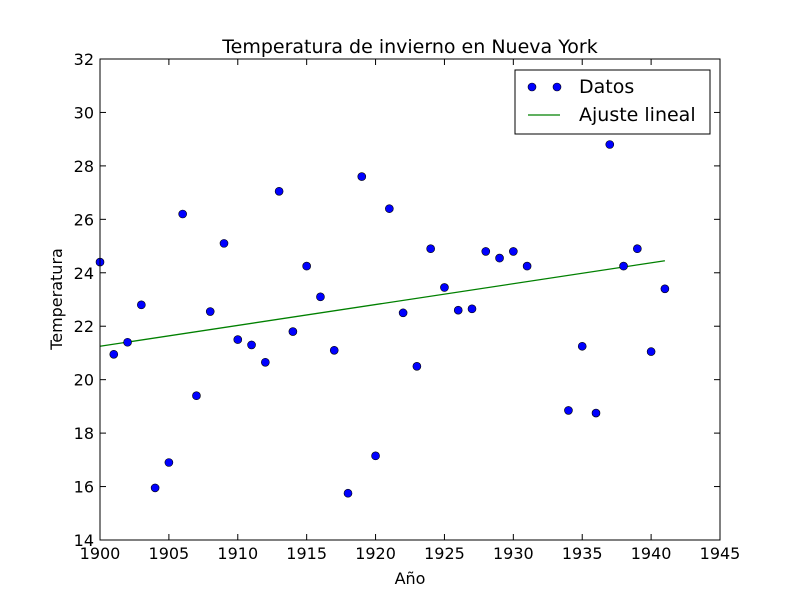  I want to click on y-tick-label: 20, so click(84, 380).